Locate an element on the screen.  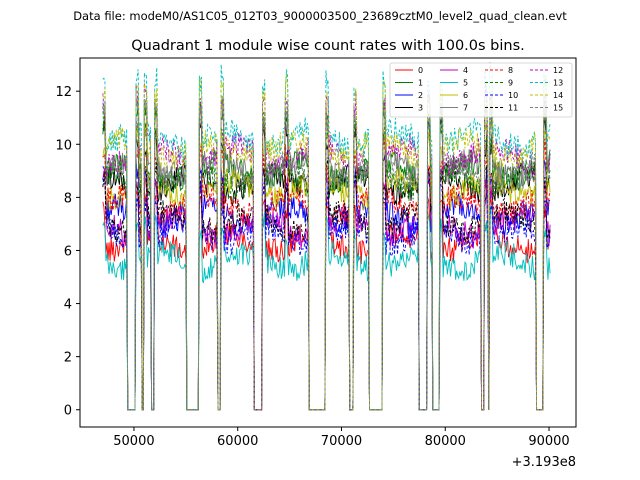
x-tick-label: 60000 is located at coordinates (237, 441).